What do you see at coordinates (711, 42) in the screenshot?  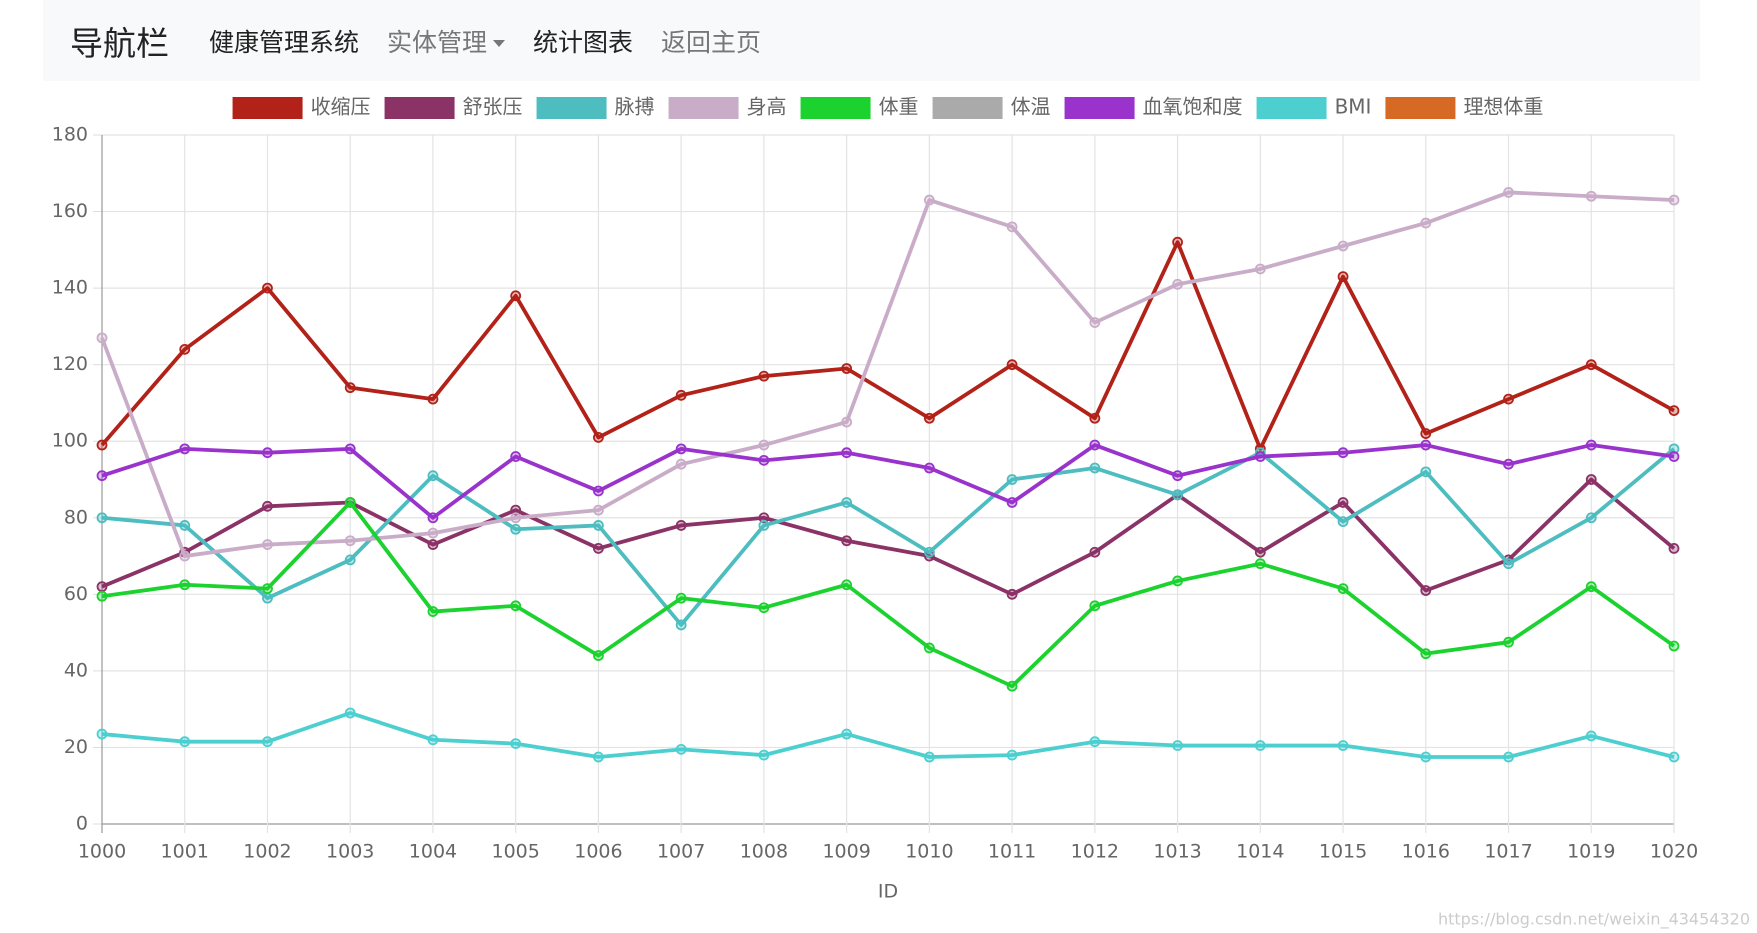 I see `nav-item: 返回主页` at bounding box center [711, 42].